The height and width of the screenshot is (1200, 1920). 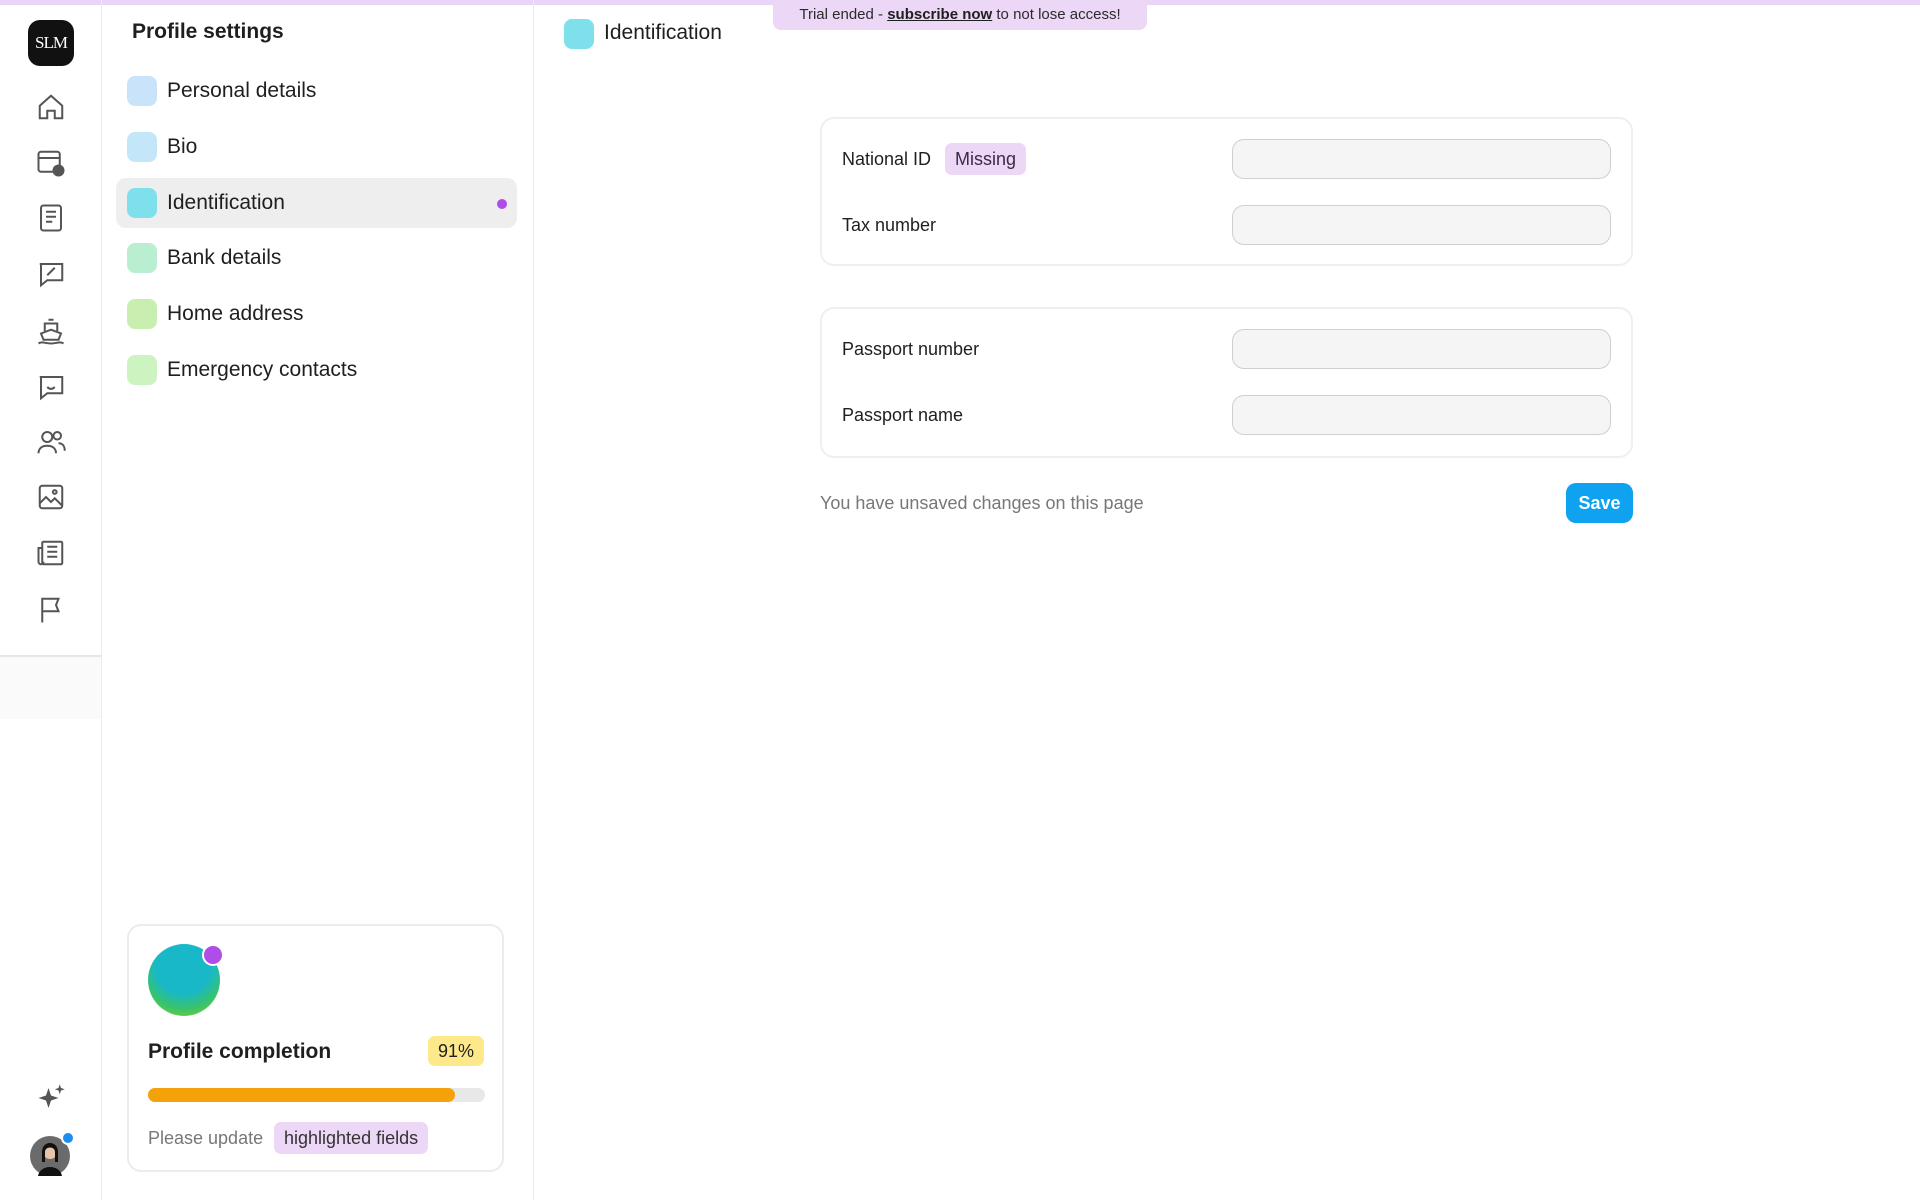 I want to click on completion-title: Profile completion, so click(x=240, y=1051).